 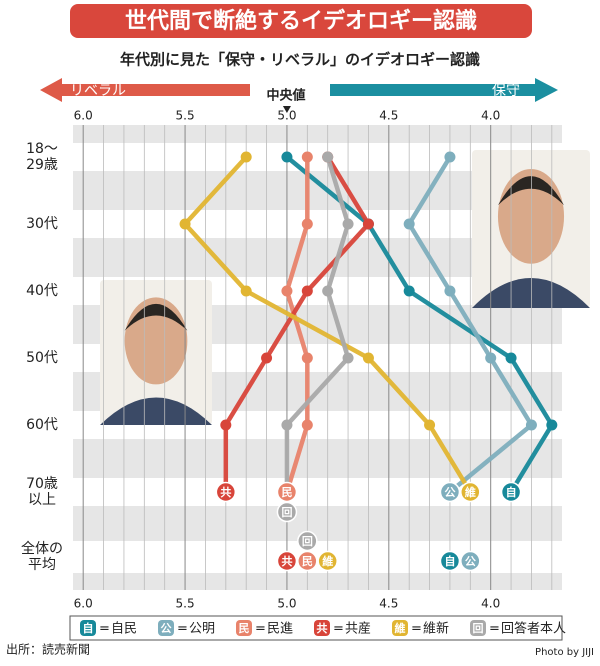 I want to click on y-tick-label: 60代, so click(x=42, y=425).